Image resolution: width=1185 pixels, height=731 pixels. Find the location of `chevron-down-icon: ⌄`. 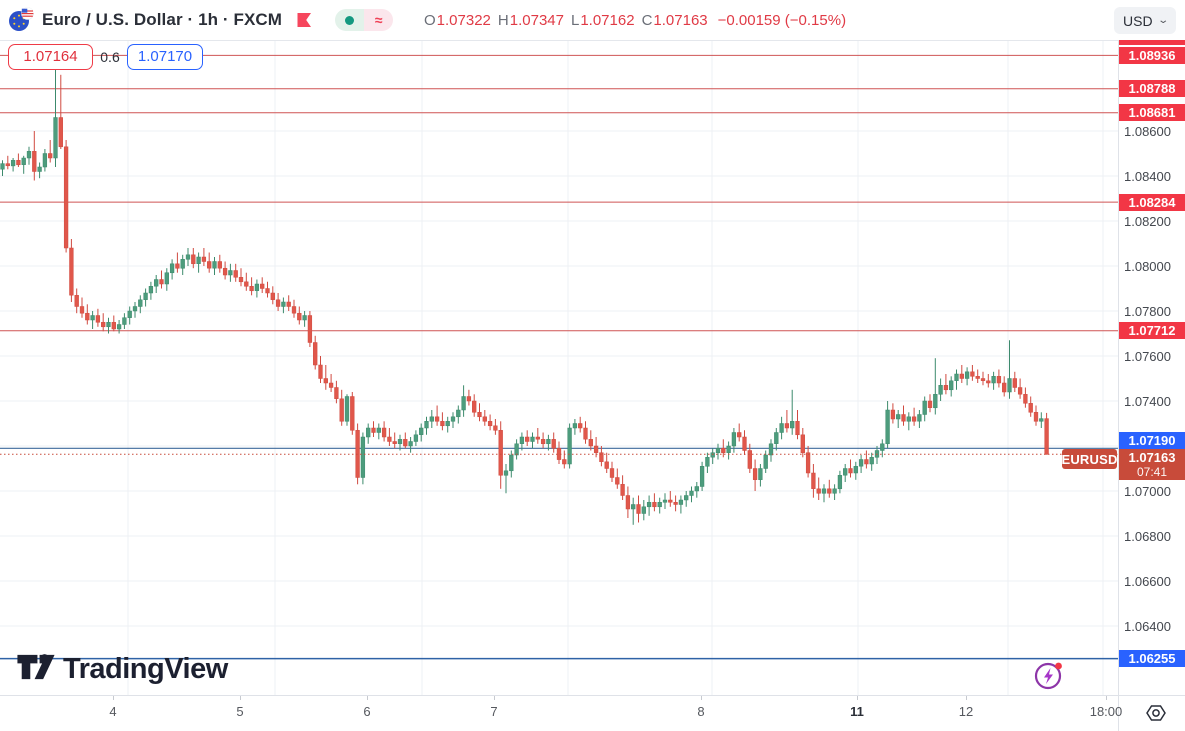

chevron-down-icon: ⌄ is located at coordinates (1162, 20).